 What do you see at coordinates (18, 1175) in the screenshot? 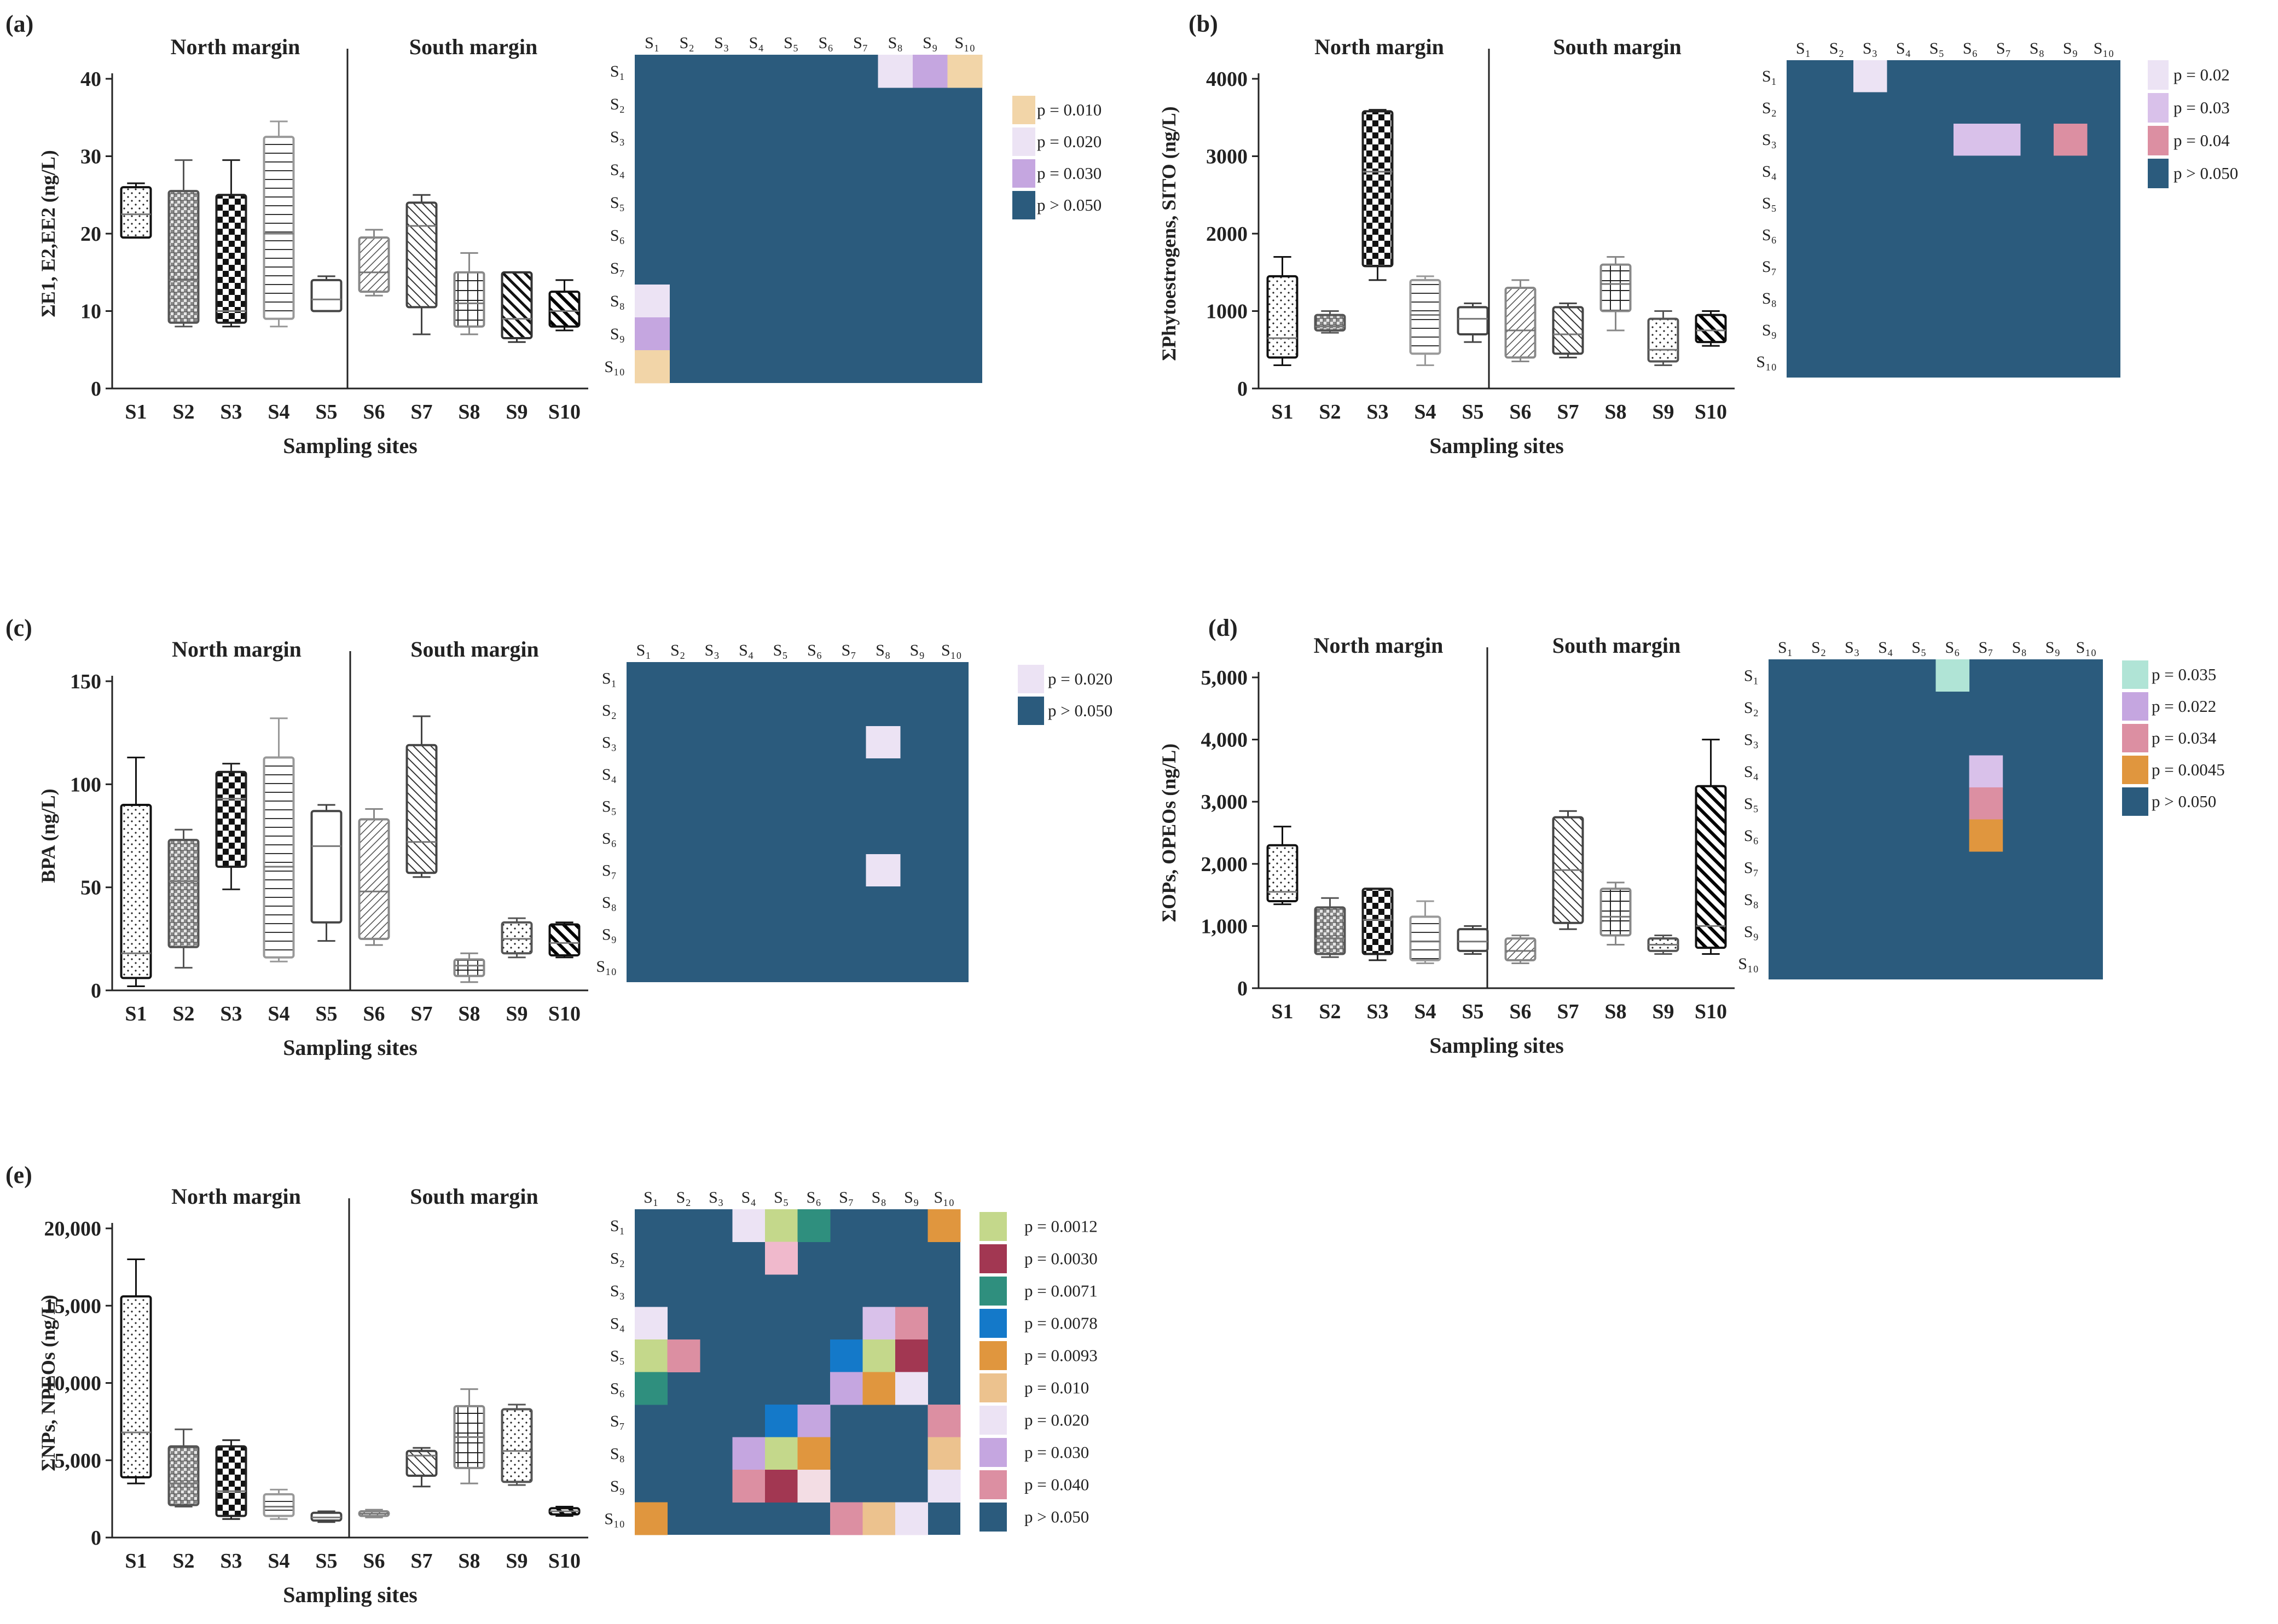
I see `panel-label: (e)` at bounding box center [18, 1175].